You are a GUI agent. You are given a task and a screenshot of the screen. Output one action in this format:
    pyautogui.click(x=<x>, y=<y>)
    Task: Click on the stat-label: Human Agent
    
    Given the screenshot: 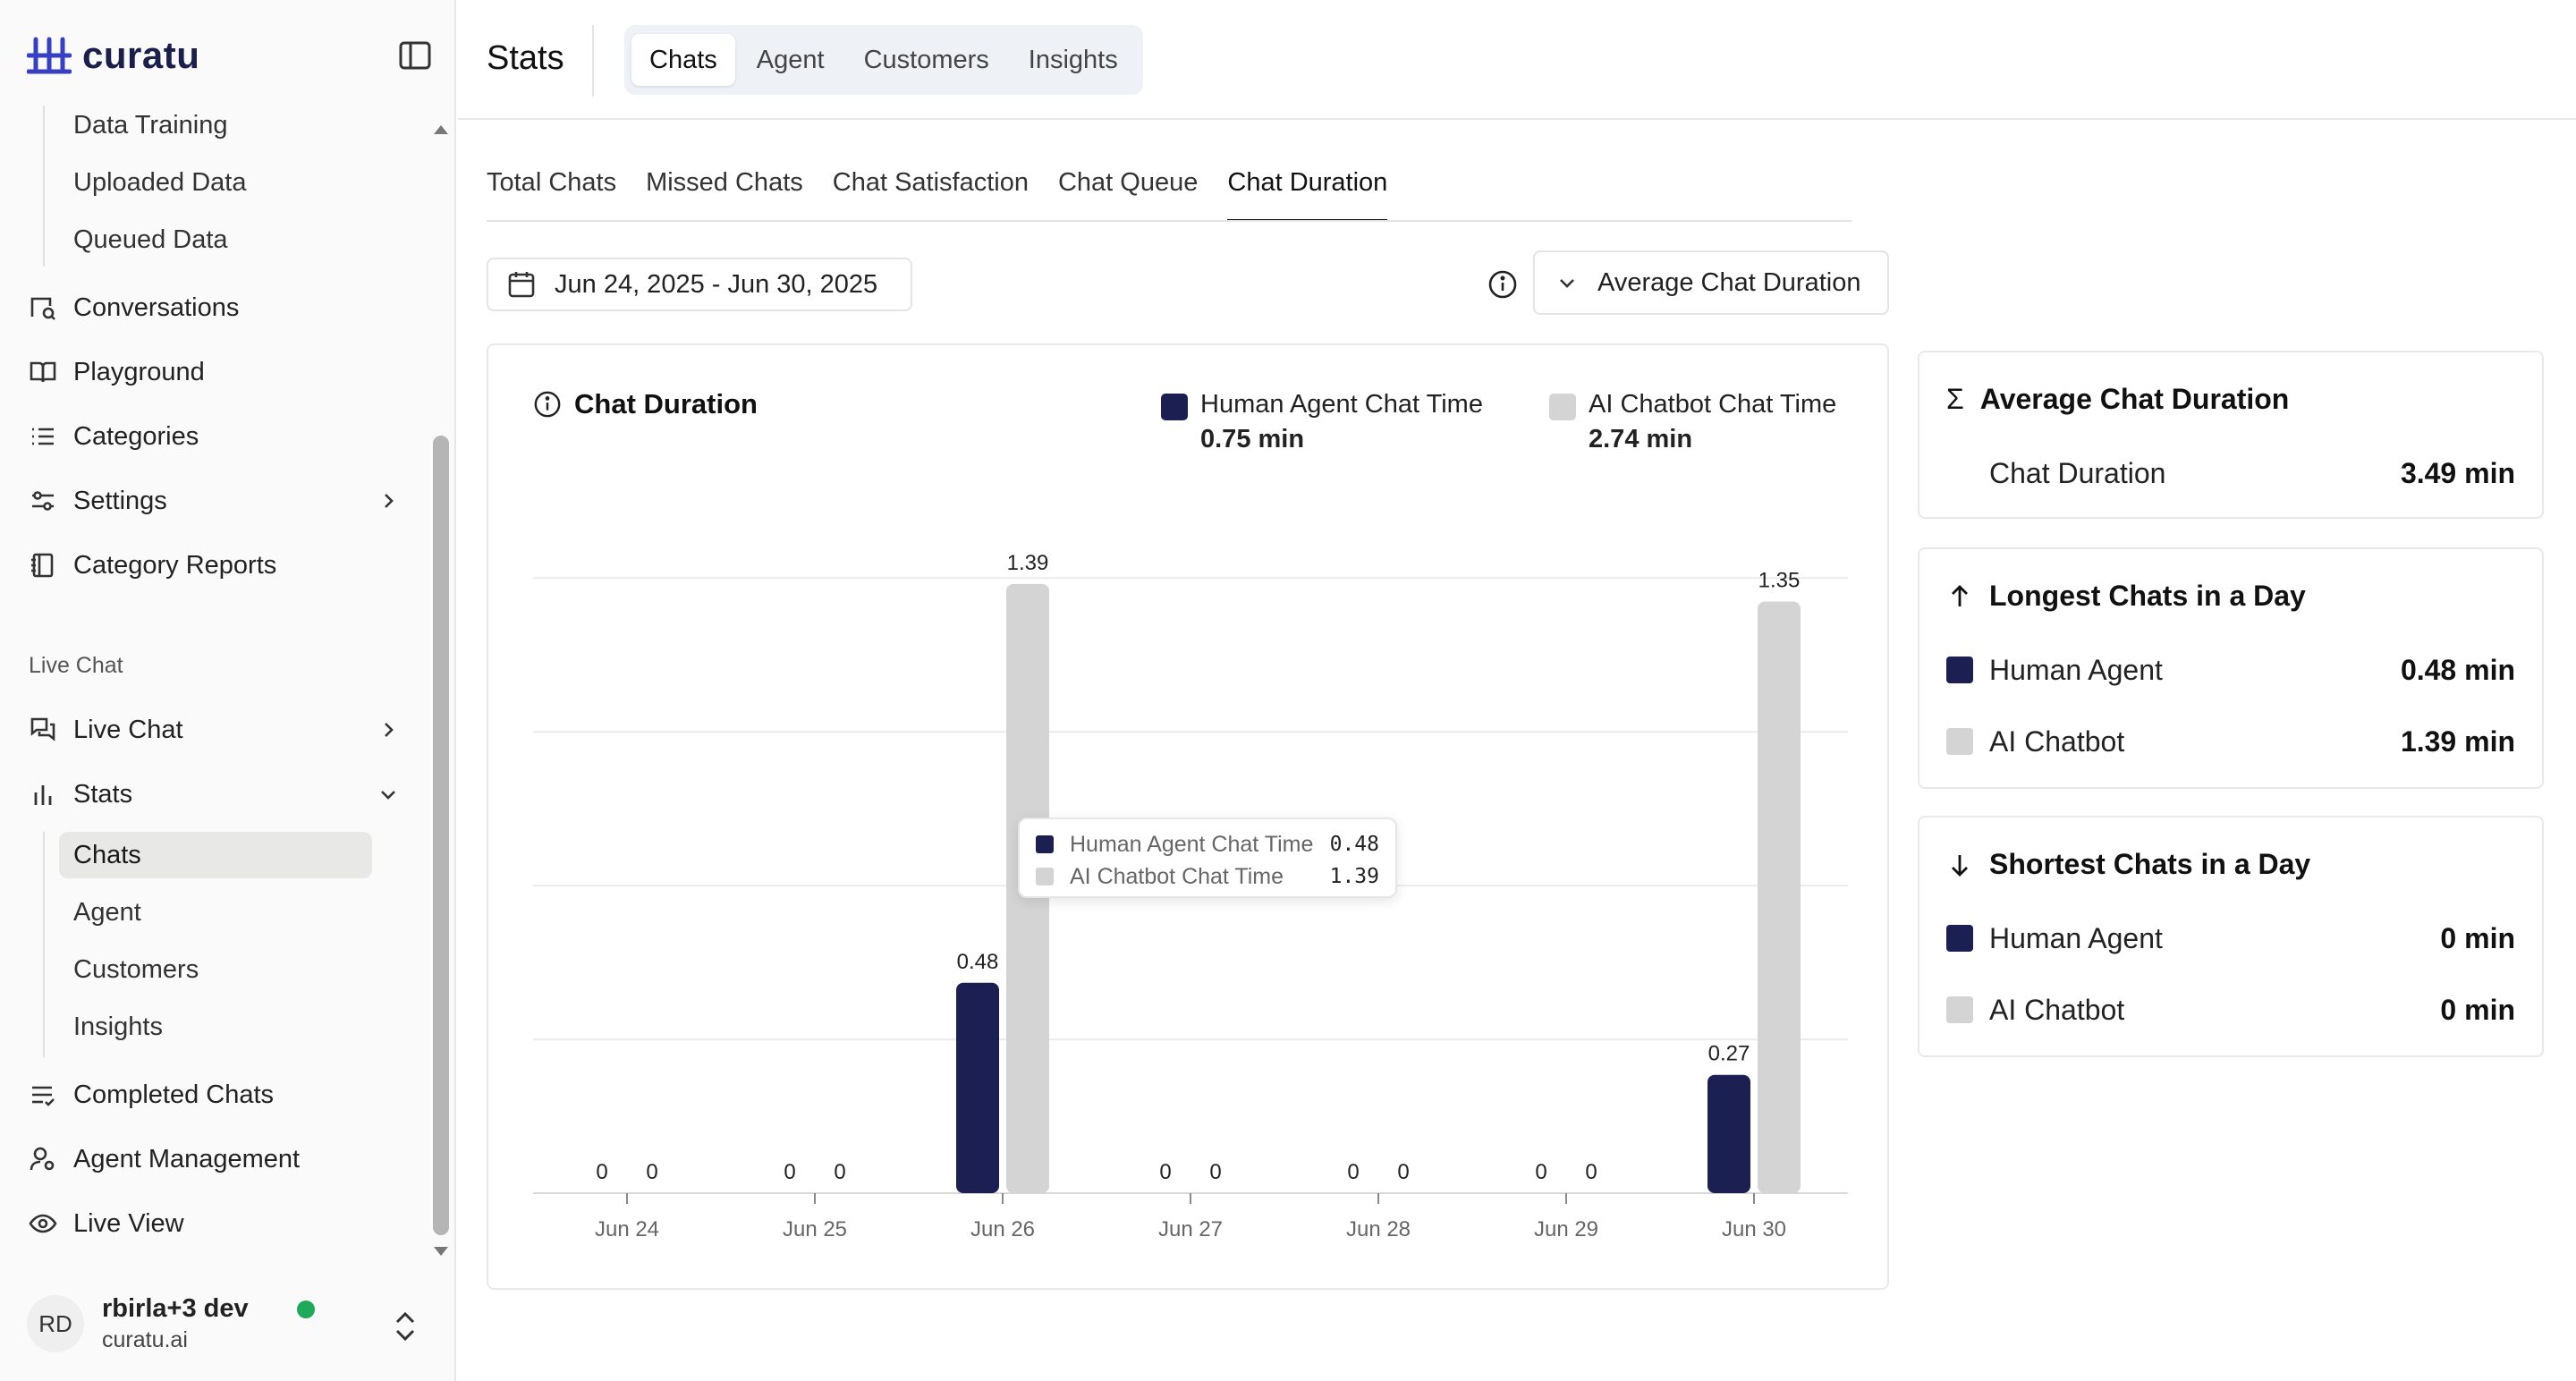 What is the action you would take?
    pyautogui.click(x=2076, y=669)
    